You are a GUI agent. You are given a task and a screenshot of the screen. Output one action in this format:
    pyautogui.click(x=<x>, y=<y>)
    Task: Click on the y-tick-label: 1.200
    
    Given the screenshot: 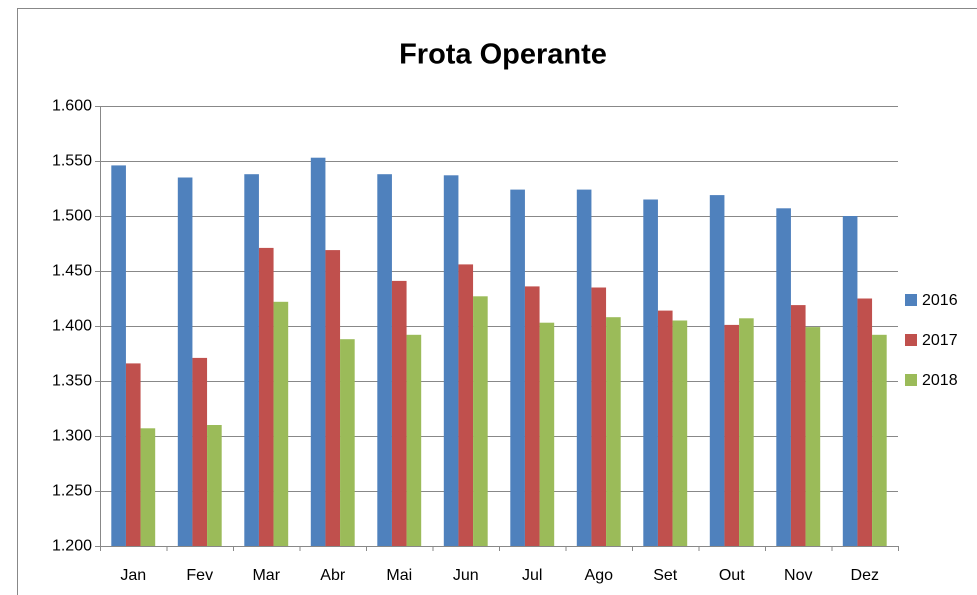 What is the action you would take?
    pyautogui.click(x=72, y=546)
    